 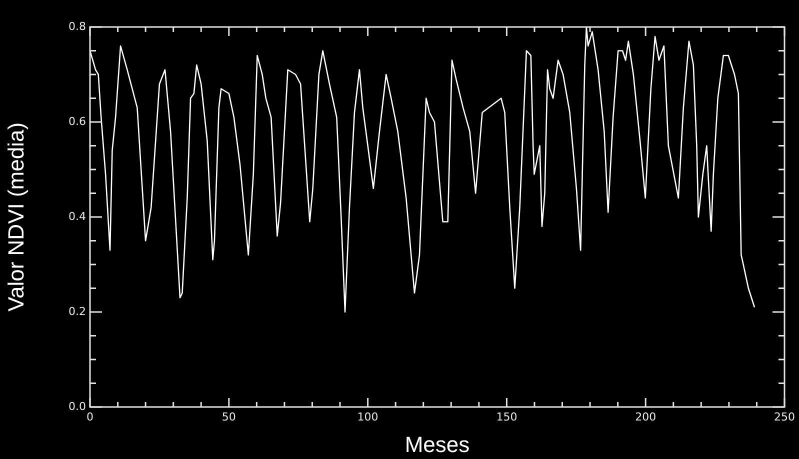 What do you see at coordinates (77, 26) in the screenshot?
I see `y-tick-label: 0.8` at bounding box center [77, 26].